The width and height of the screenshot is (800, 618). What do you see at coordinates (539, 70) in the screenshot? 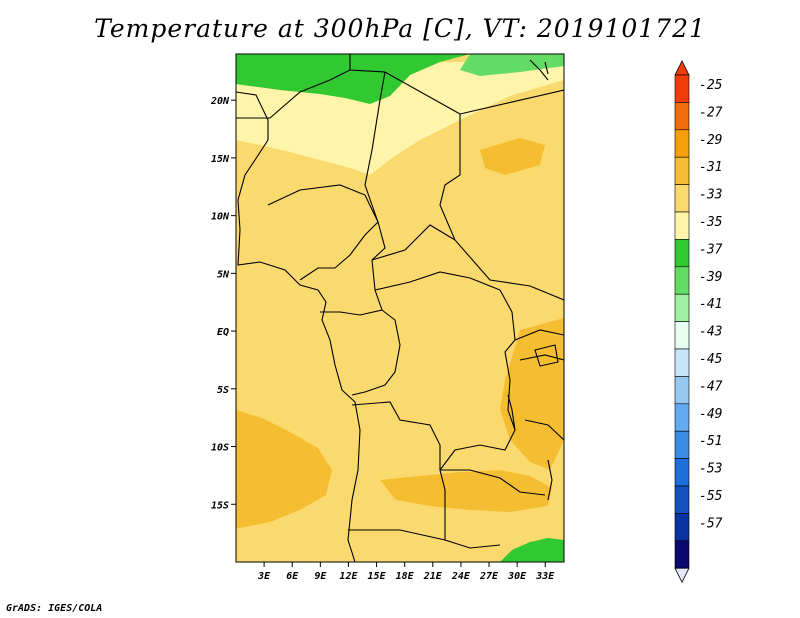
I see `nile-east` at bounding box center [539, 70].